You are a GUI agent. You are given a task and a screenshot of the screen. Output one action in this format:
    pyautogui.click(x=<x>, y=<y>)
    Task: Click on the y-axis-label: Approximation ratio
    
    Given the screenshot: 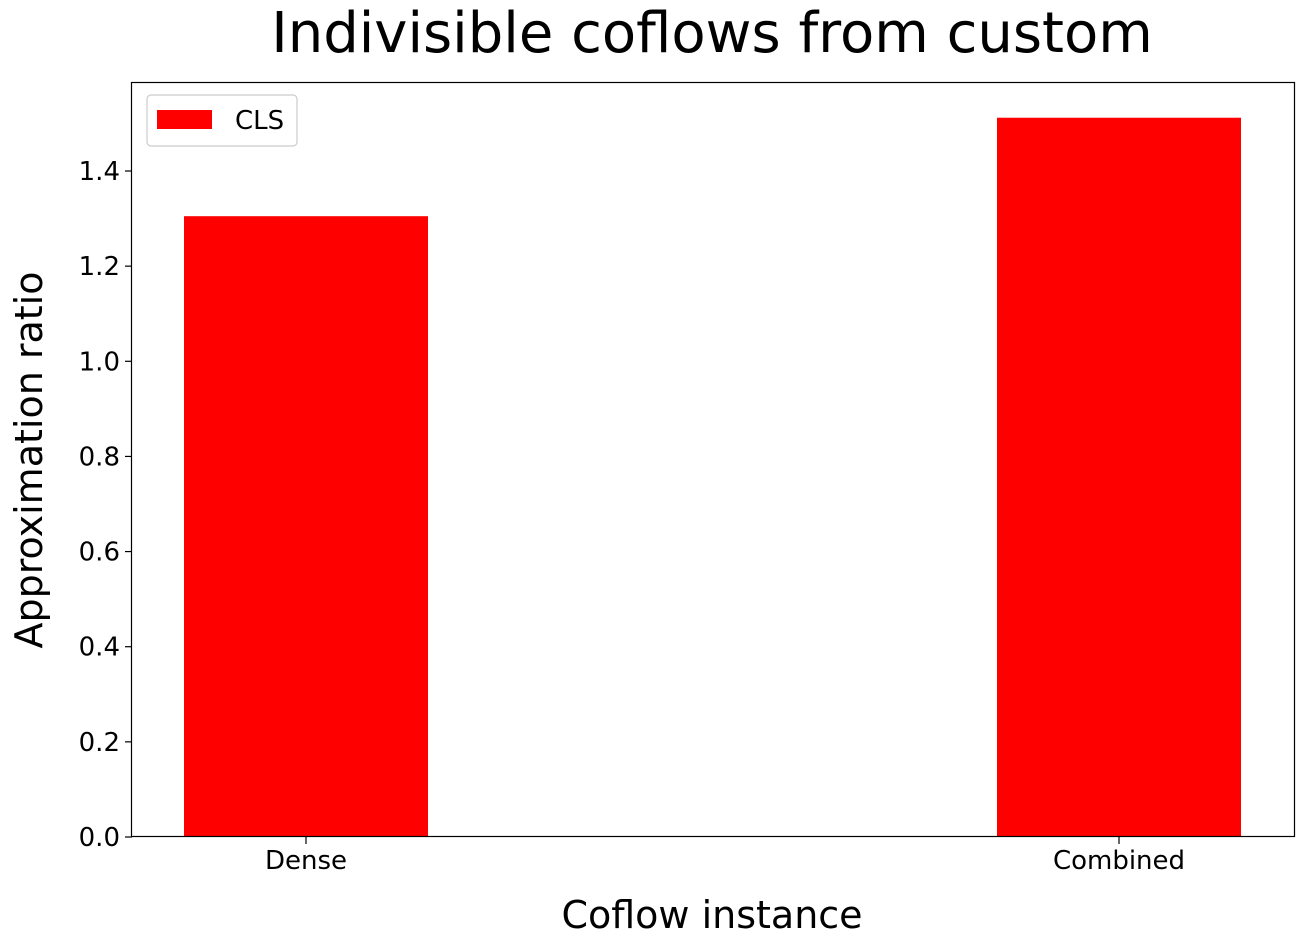 What is the action you would take?
    pyautogui.click(x=29, y=460)
    